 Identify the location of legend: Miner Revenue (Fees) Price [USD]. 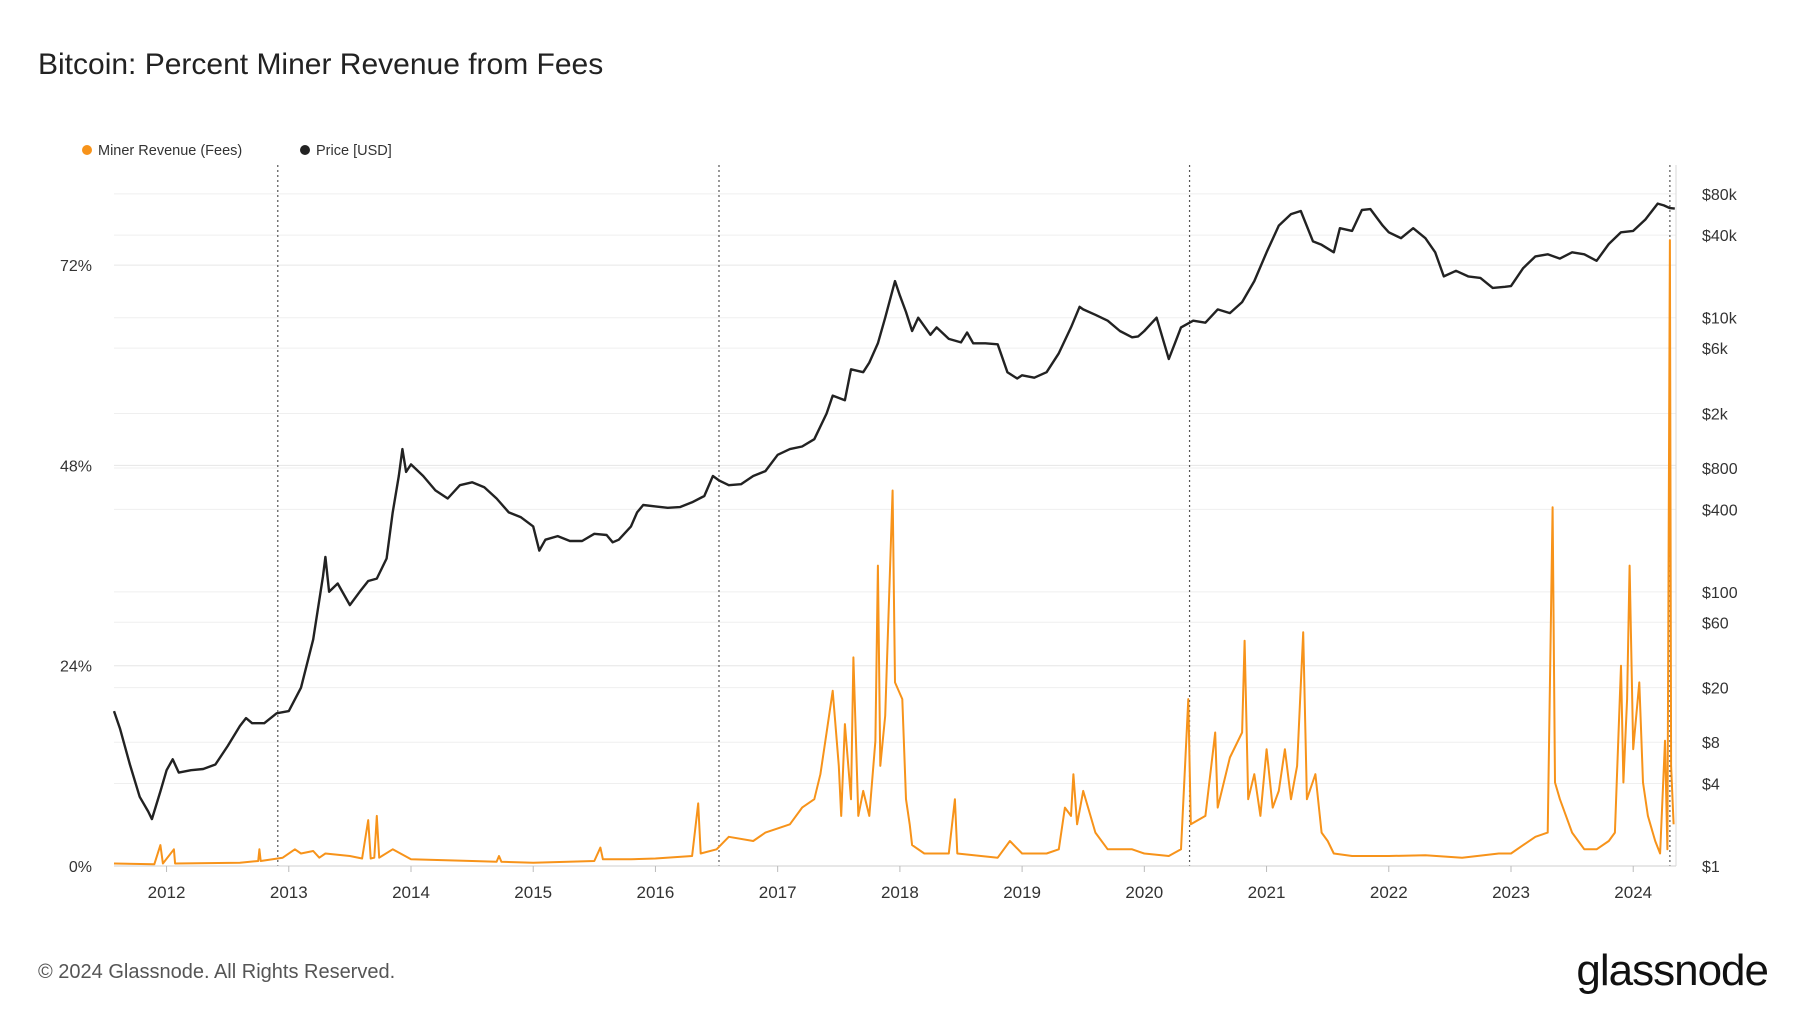
(237, 151).